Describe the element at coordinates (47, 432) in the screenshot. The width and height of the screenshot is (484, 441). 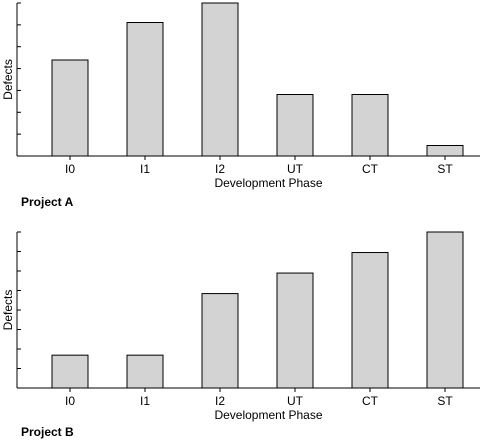
I see `project-b-label: Project B` at that location.